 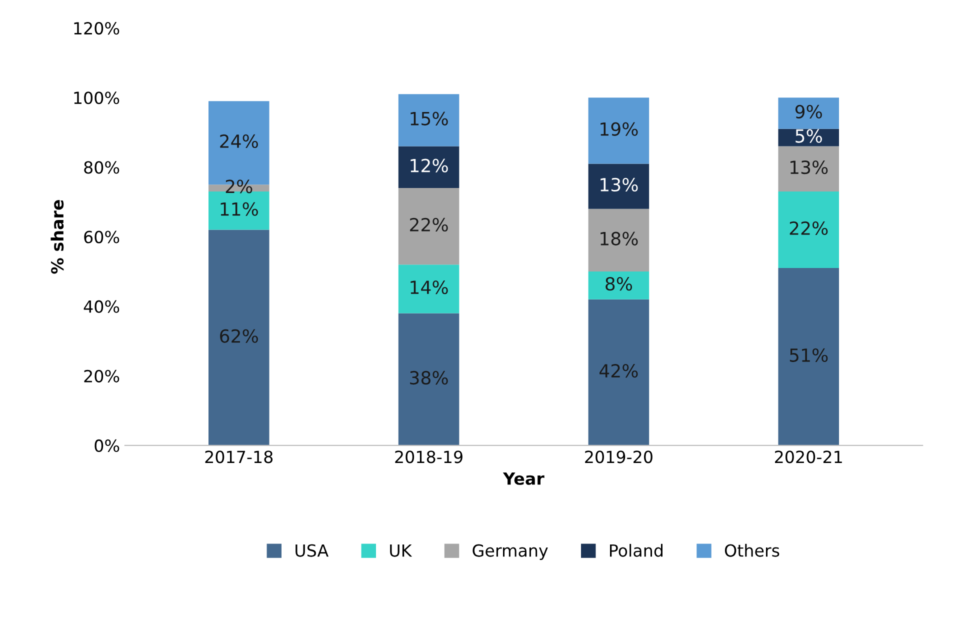 I want to click on y-tick-label: 120%, so click(x=97, y=28).